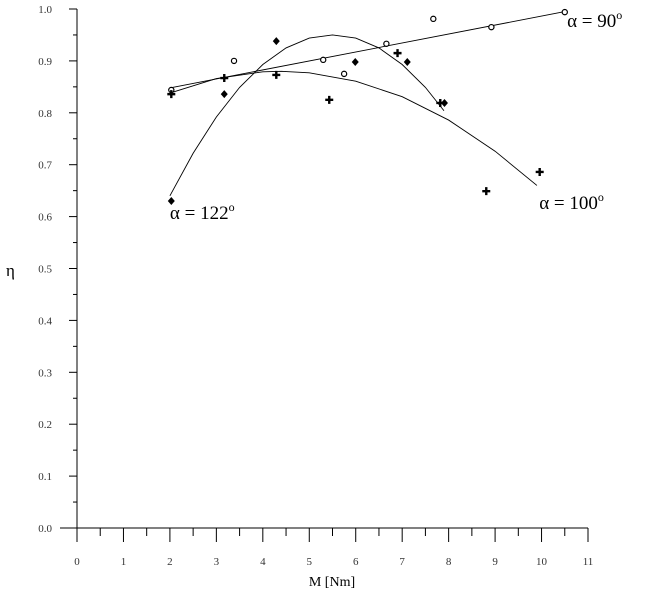  I want to click on x-tick-label: 3, so click(217, 562).